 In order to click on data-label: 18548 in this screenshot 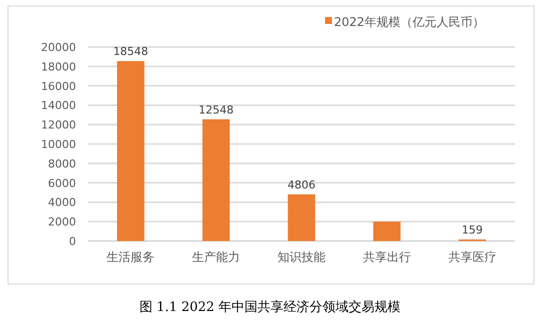, I will do `click(130, 51)`.